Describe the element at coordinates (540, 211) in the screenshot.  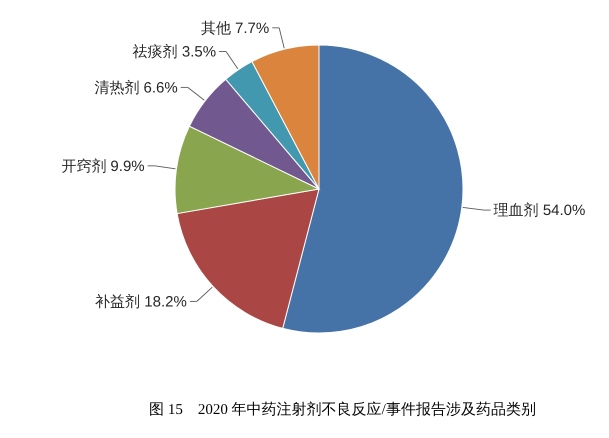
I see `slice-label: 理血剂 54.0%` at that location.